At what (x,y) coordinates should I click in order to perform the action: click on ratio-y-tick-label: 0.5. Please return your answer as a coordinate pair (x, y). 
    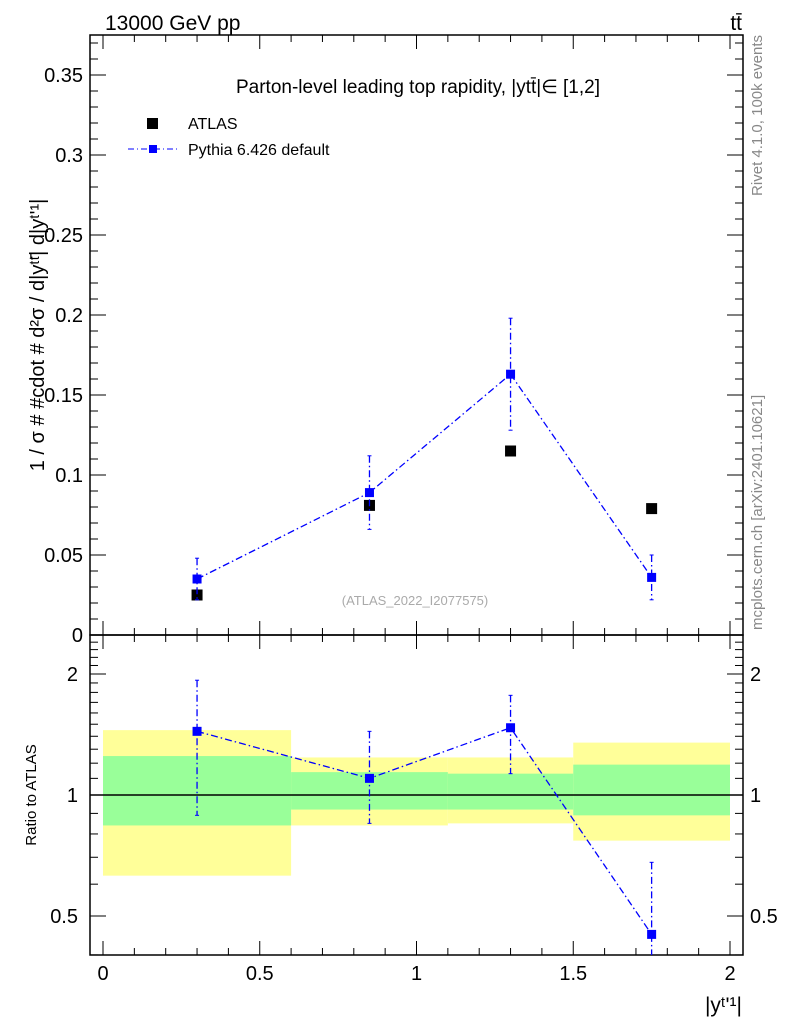
    Looking at the image, I should click on (64, 917).